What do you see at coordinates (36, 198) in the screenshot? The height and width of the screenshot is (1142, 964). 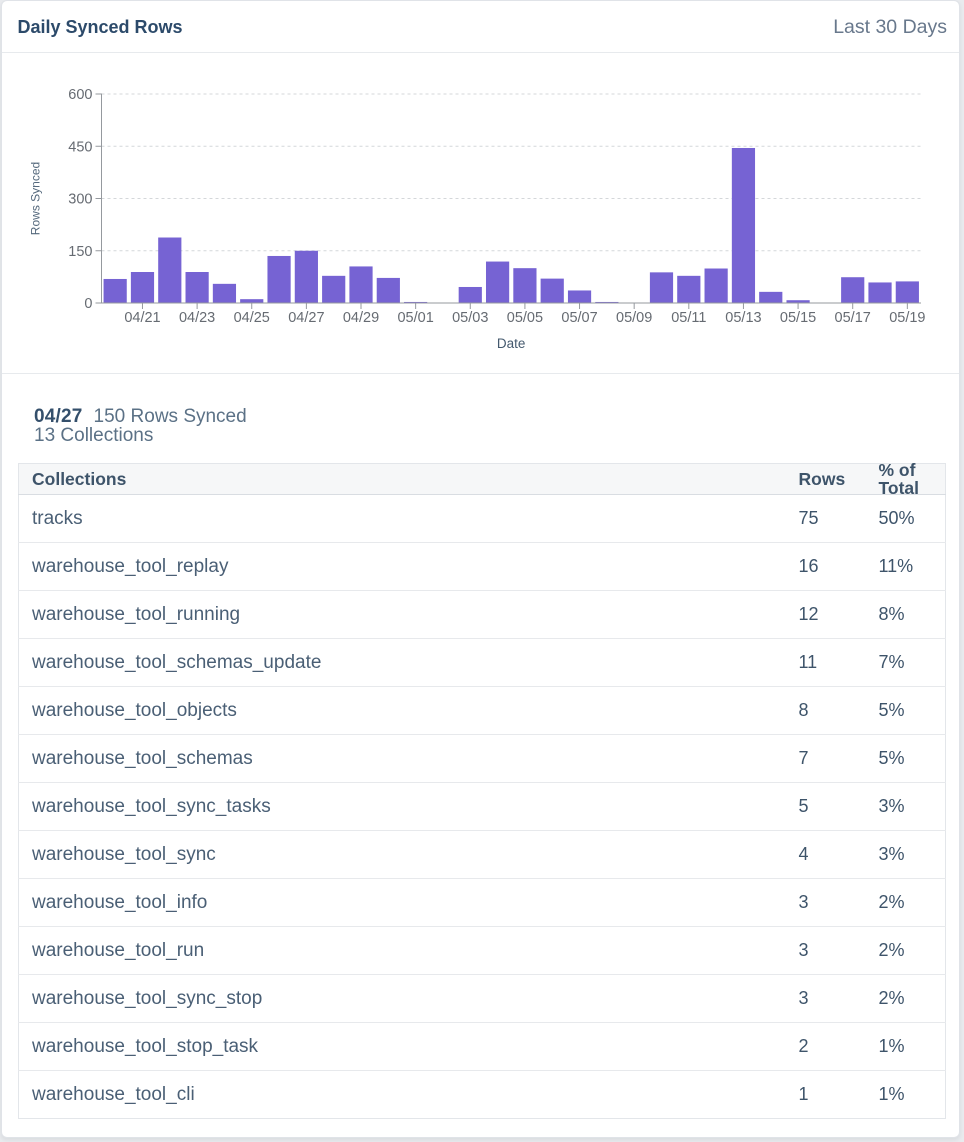 I see `svg-text: Rows Synced` at bounding box center [36, 198].